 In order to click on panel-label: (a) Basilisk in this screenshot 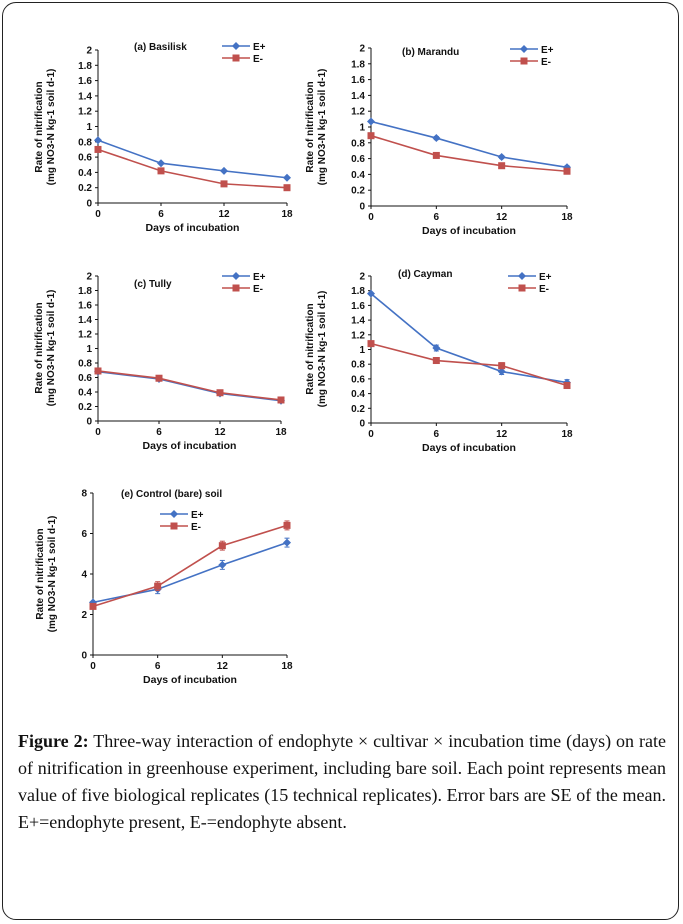, I will do `click(160, 47)`.